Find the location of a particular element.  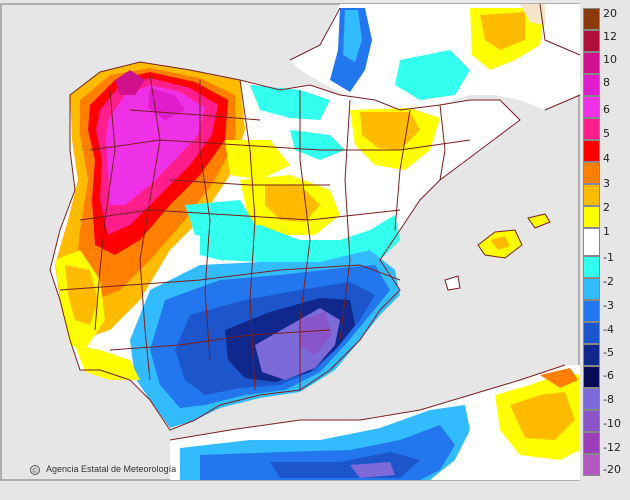

legend-label: 8 is located at coordinates (606, 82).